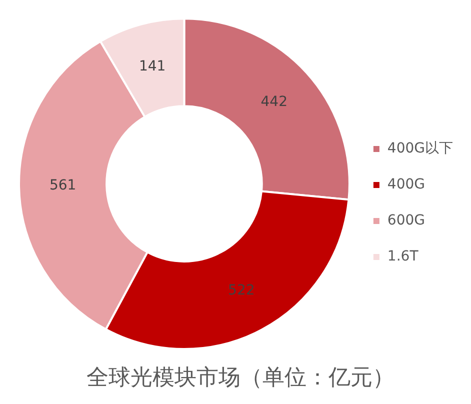 Image resolution: width=471 pixels, height=404 pixels. I want to click on legend-label: 400G以下, so click(420, 148).